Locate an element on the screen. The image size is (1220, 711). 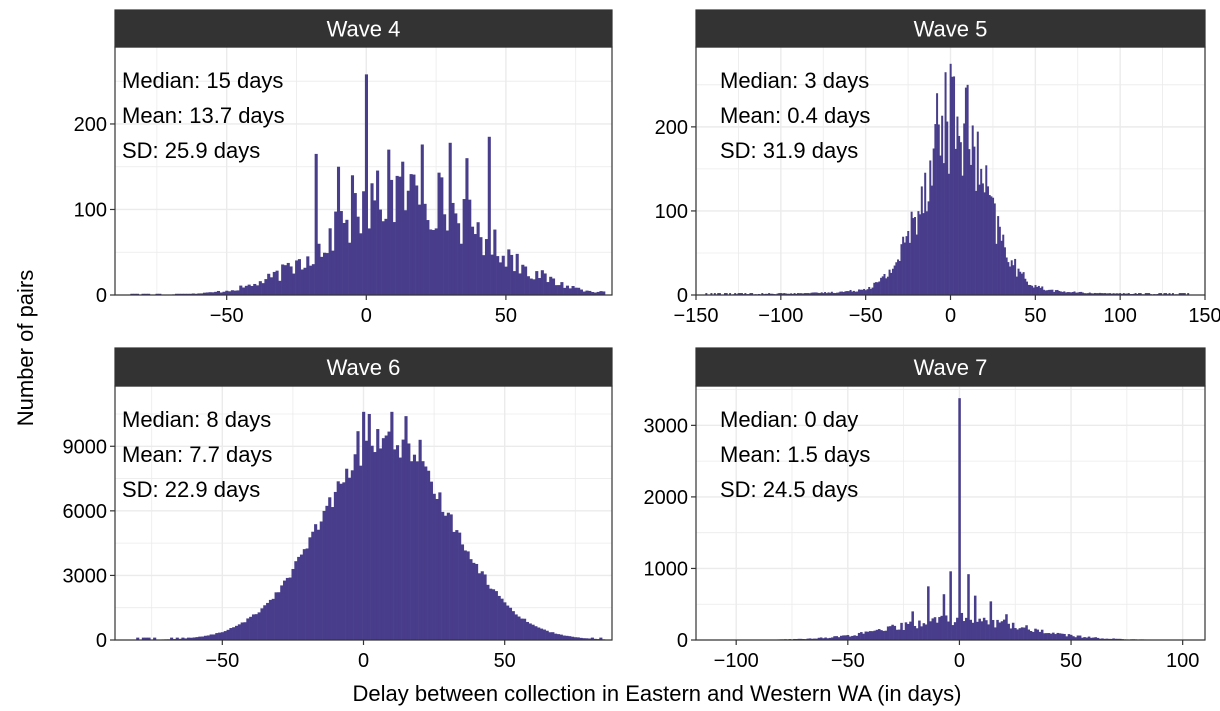
histogram-bars is located at coordinates (954, 519).